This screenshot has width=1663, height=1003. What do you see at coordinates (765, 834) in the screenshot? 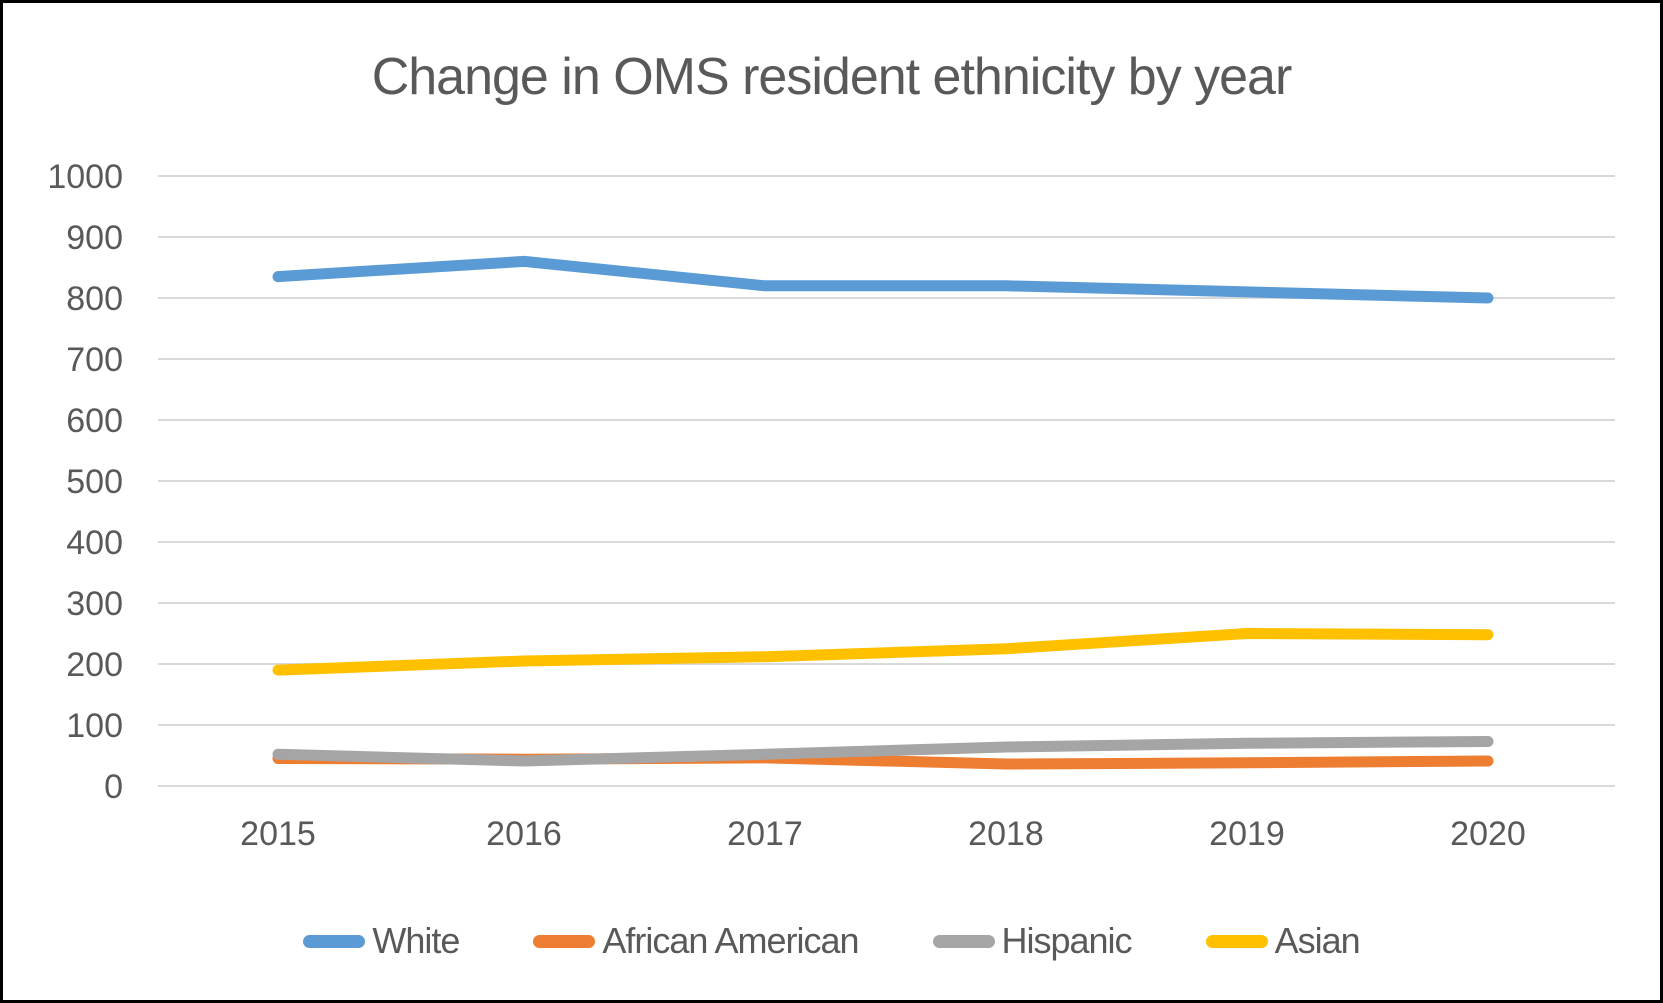
I see `x-tick-label: 2017` at bounding box center [765, 834].